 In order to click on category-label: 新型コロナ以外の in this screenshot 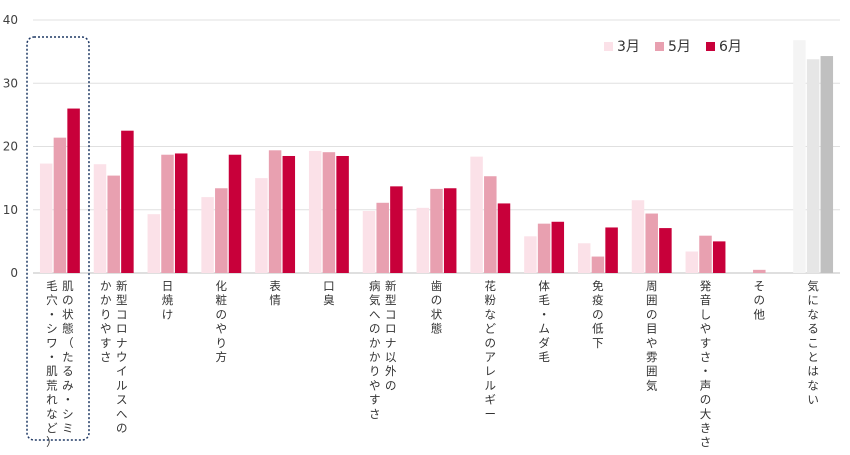, I will do `click(391, 335)`.